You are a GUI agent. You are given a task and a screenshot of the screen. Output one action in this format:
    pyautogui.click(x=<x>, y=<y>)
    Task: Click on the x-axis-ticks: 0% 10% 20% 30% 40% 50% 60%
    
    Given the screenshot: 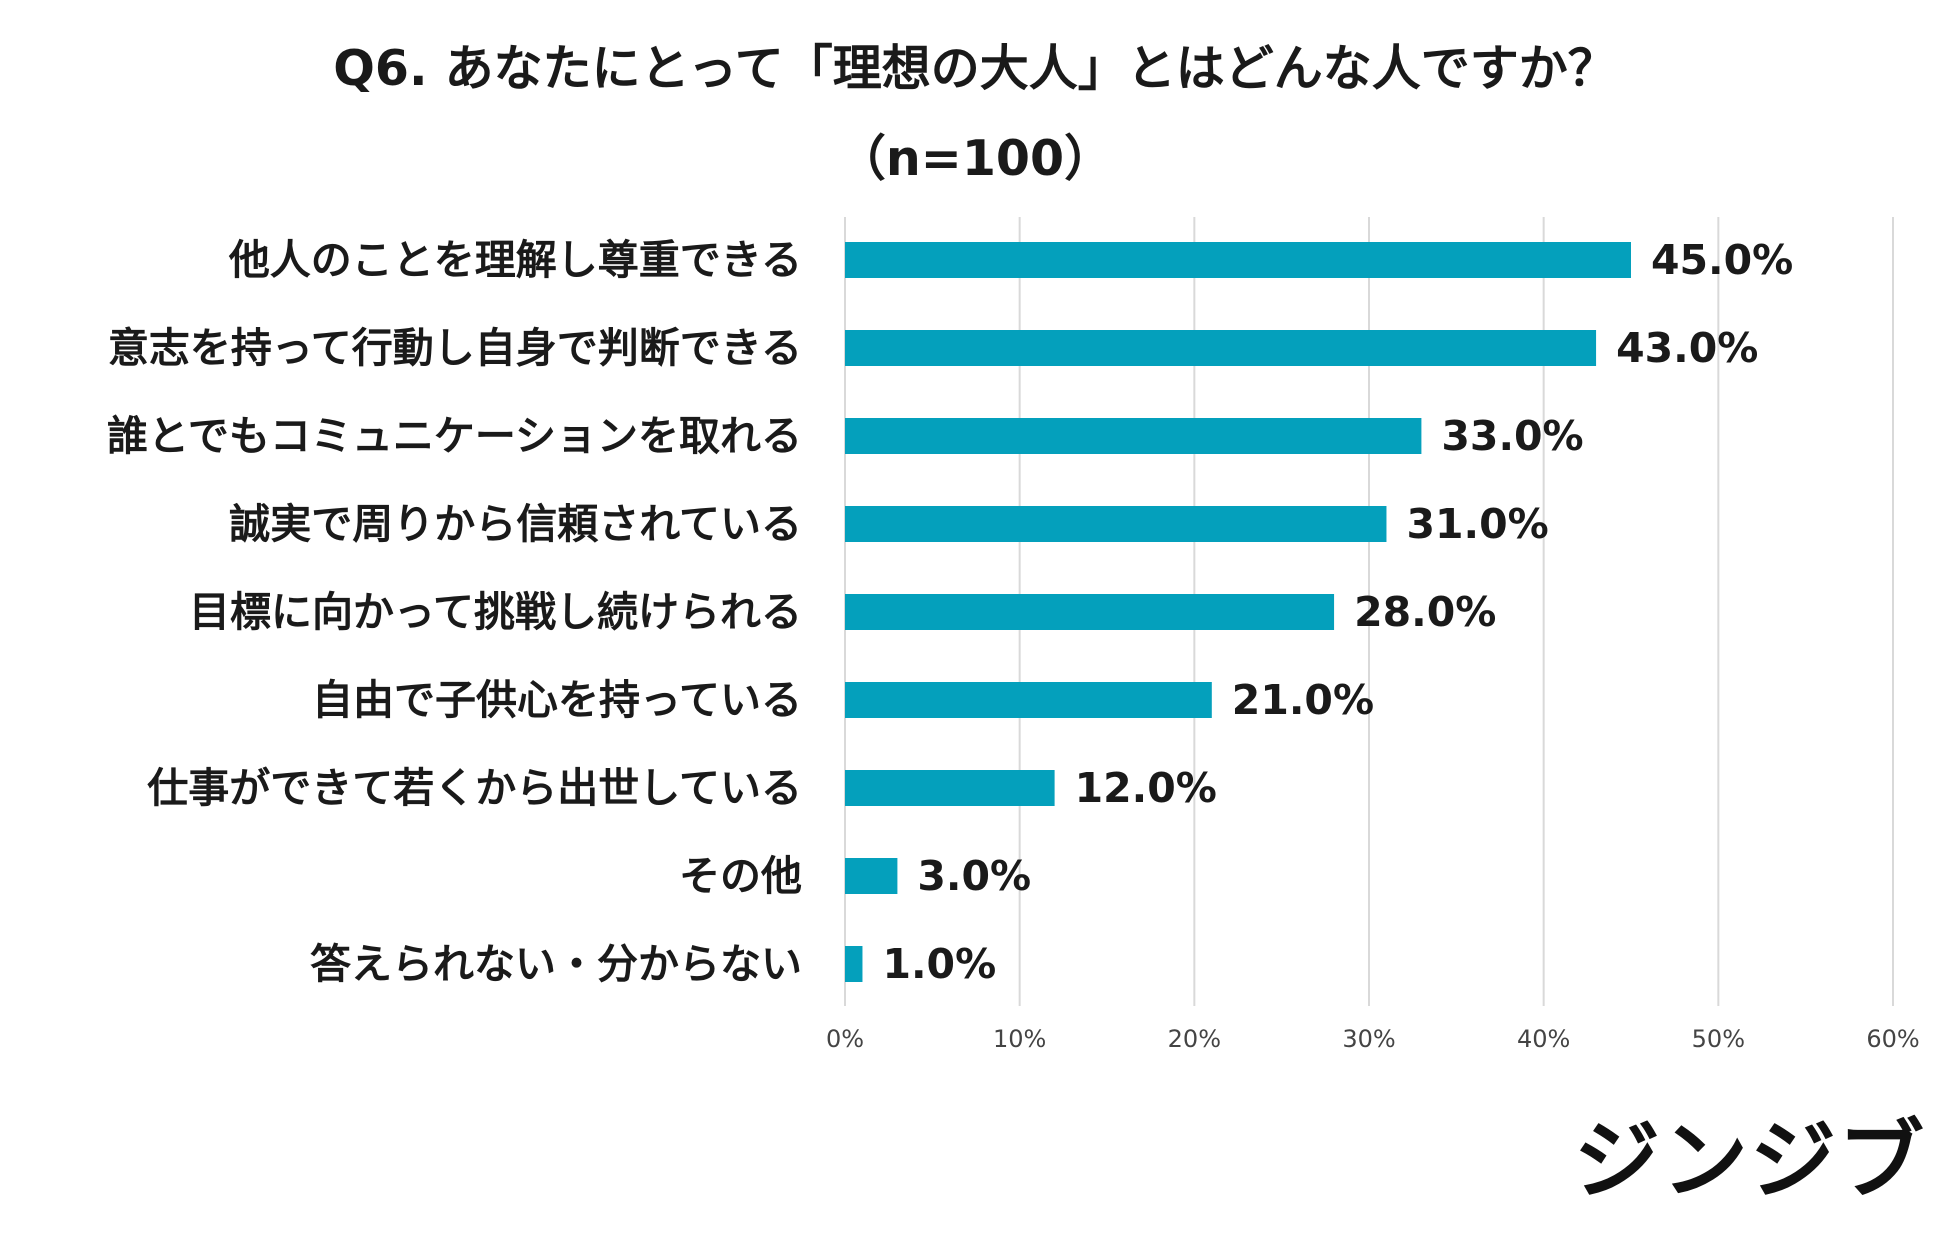 What is the action you would take?
    pyautogui.click(x=1373, y=1039)
    